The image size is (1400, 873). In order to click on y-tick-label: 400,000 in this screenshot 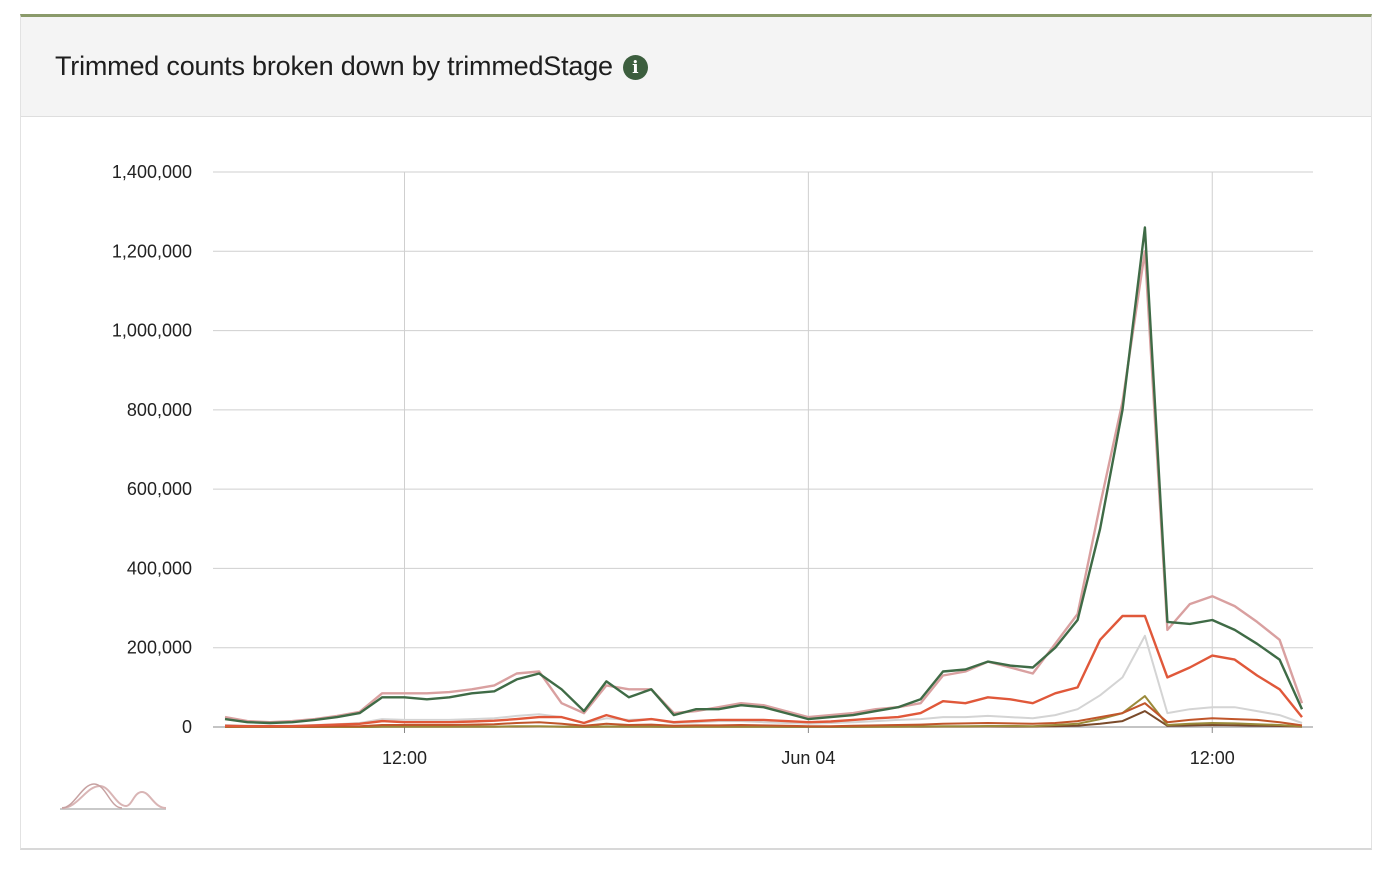, I will do `click(159, 568)`.